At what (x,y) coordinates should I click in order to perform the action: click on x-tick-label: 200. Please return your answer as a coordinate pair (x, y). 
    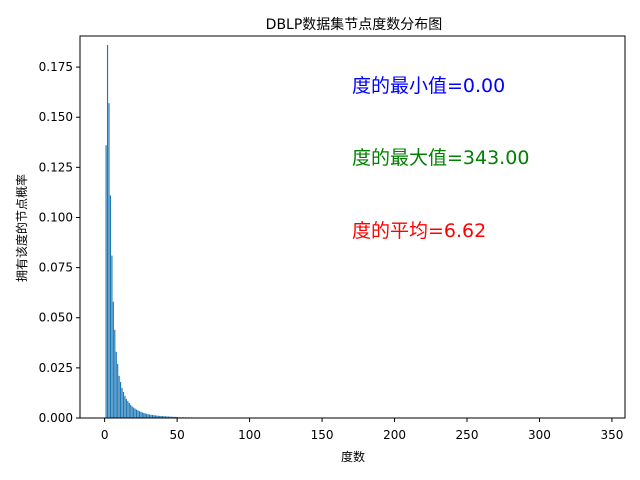
    Looking at the image, I should click on (394, 435).